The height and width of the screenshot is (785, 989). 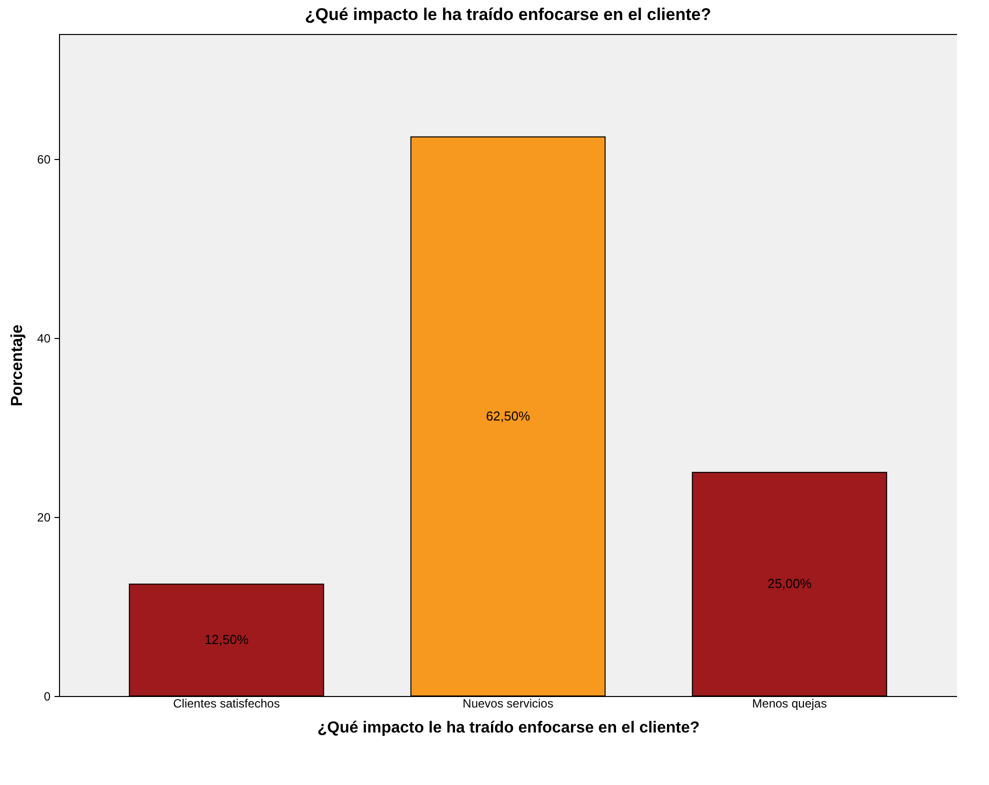 I want to click on data-label: 12,50%, so click(x=226, y=640).